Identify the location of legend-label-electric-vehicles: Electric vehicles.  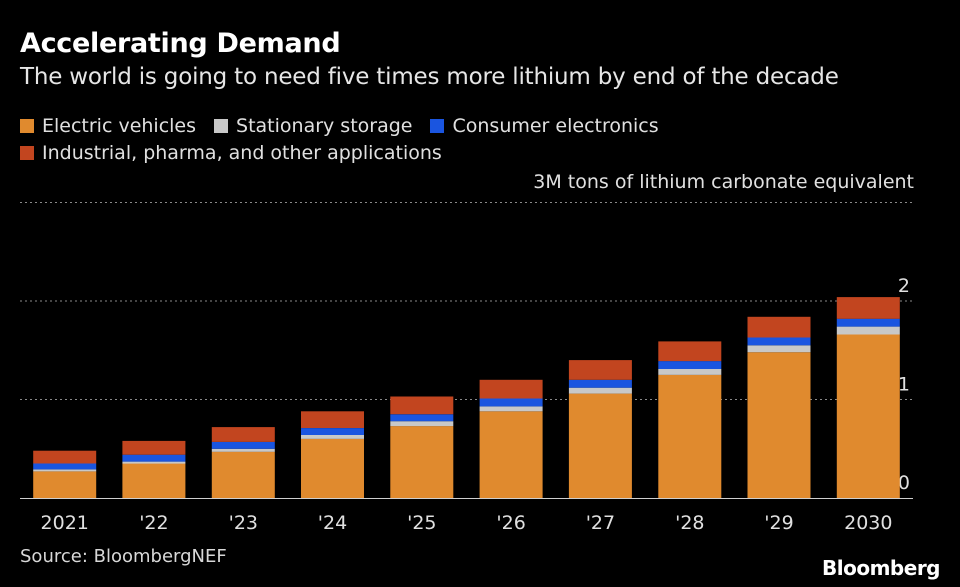
(119, 125).